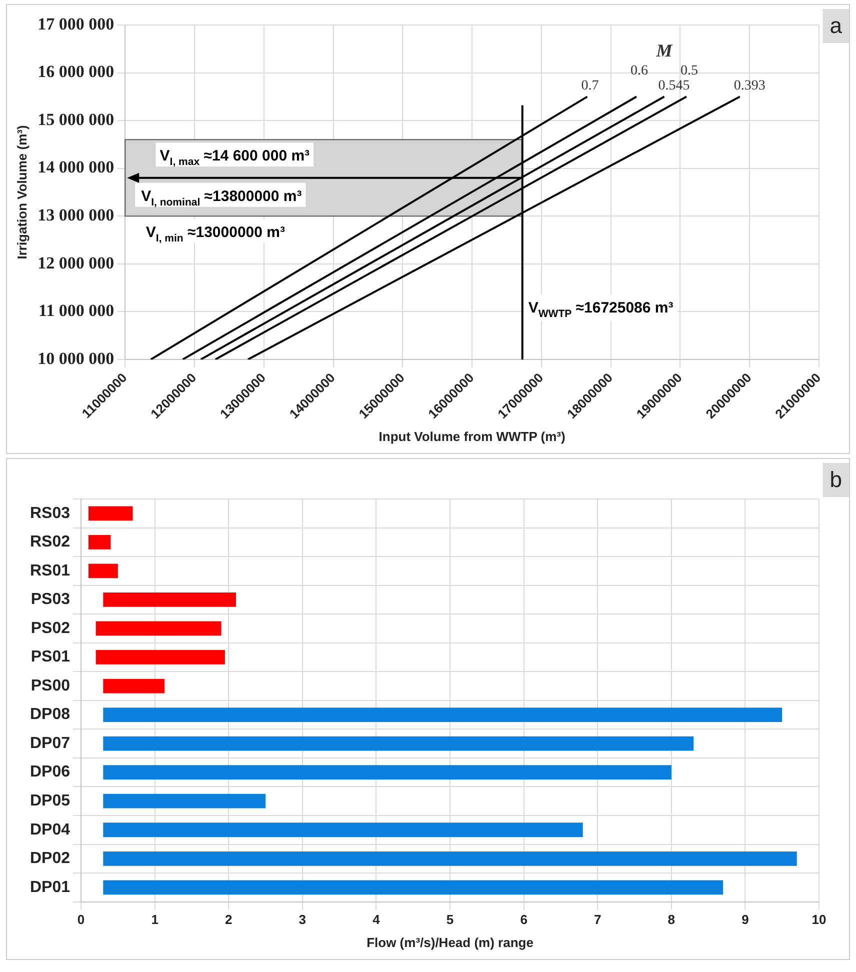 The height and width of the screenshot is (972, 856). I want to click on x-tick-label: 2, so click(228, 920).